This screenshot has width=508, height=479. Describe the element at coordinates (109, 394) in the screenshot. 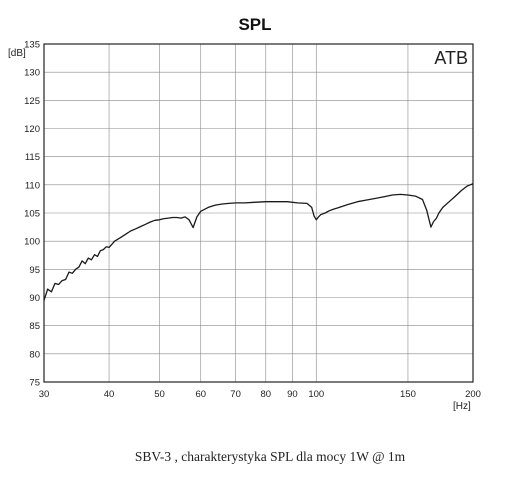

I see `x-tick-label-40: 40` at that location.